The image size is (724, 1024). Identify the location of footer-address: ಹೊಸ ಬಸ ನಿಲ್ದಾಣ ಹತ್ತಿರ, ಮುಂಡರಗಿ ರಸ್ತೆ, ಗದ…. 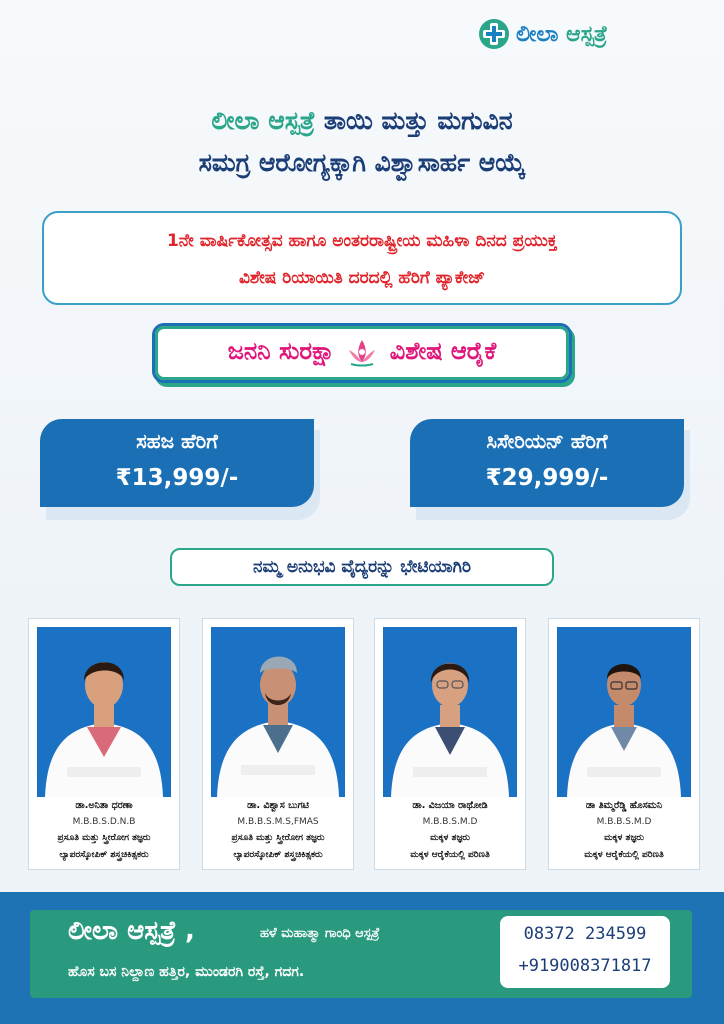
(186, 972).